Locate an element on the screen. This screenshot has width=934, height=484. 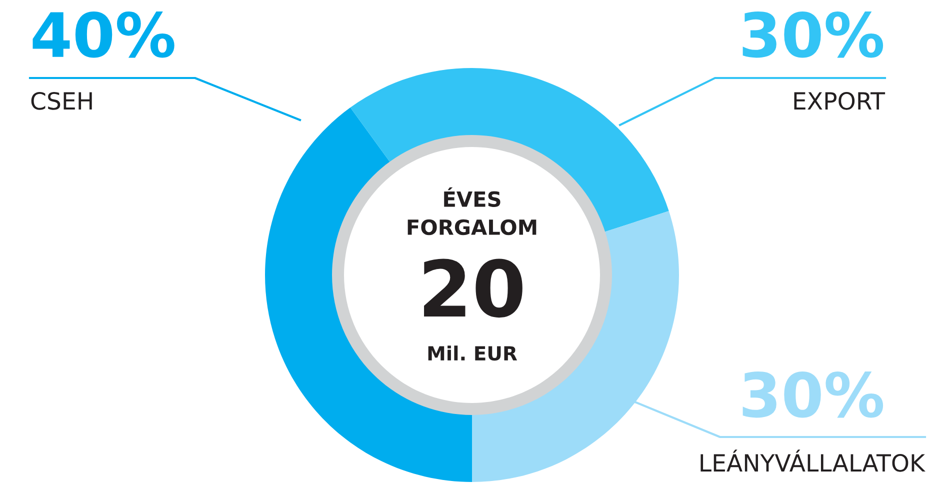
slice-label: LEÁNYVÁLLALATOK is located at coordinates (813, 461).